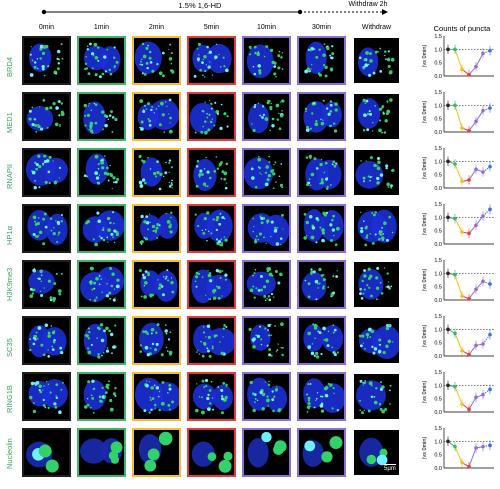 This screenshot has width=500, height=489. I want to click on row-label: H3K9me3, so click(9, 284).